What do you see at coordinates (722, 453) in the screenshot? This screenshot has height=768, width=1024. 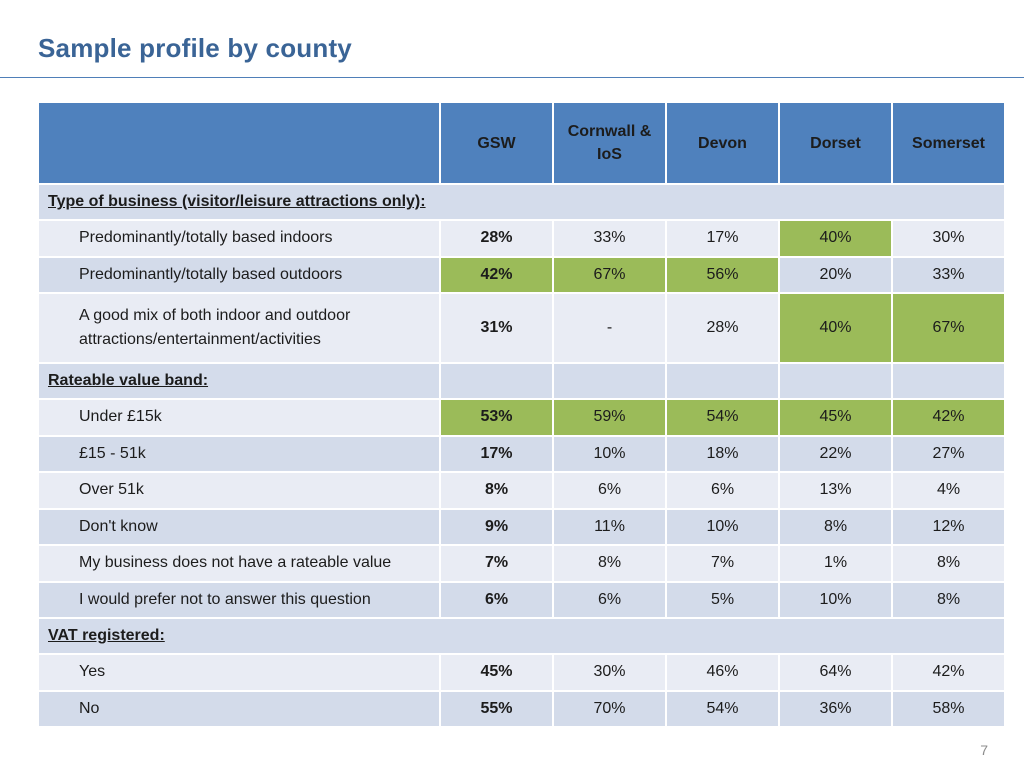 I see `cell-devon: 18%` at bounding box center [722, 453].